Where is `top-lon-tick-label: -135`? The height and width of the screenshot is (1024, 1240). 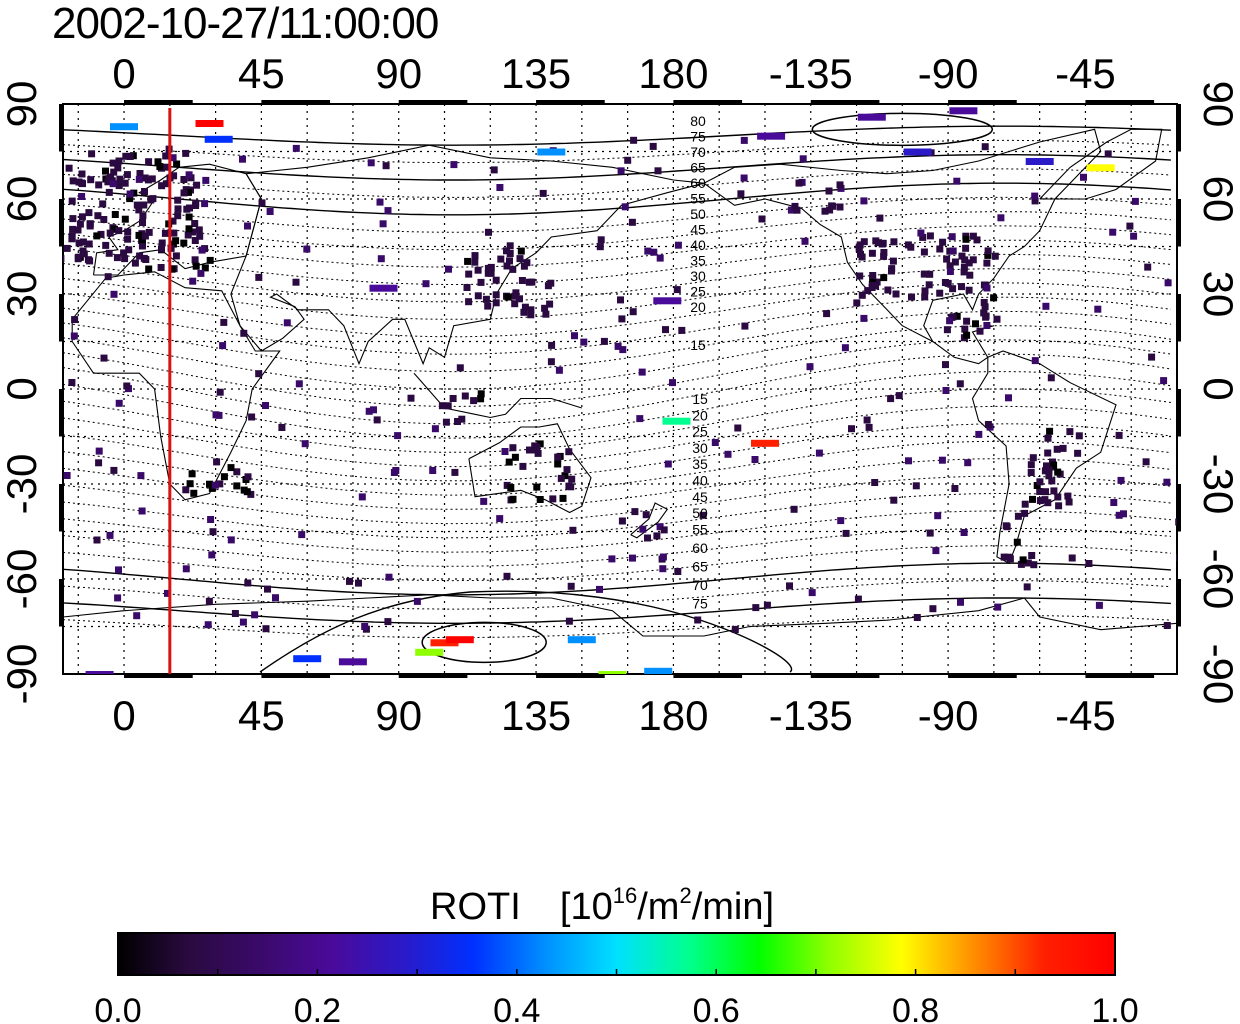 top-lon-tick-label: -135 is located at coordinates (811, 73).